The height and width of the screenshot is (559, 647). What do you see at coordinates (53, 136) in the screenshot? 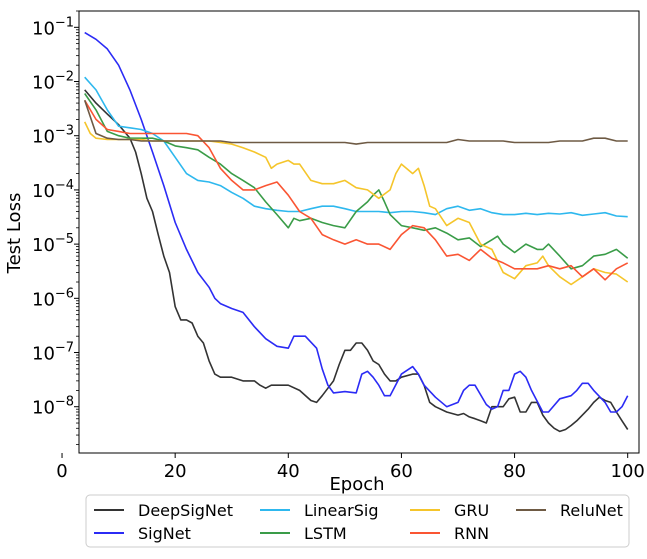
I see `y-tick-label: 10⁻³` at bounding box center [53, 136].